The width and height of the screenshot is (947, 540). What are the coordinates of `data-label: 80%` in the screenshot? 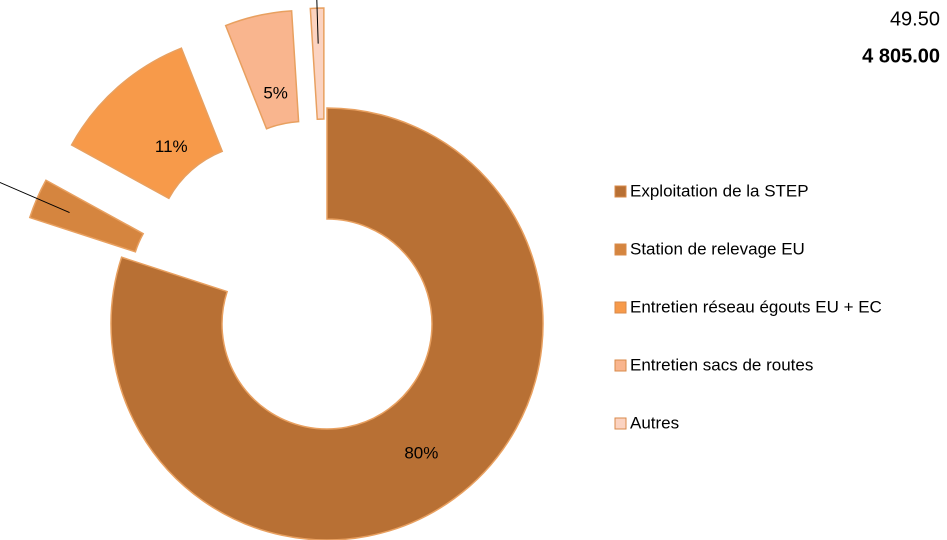 It's located at (421, 452).